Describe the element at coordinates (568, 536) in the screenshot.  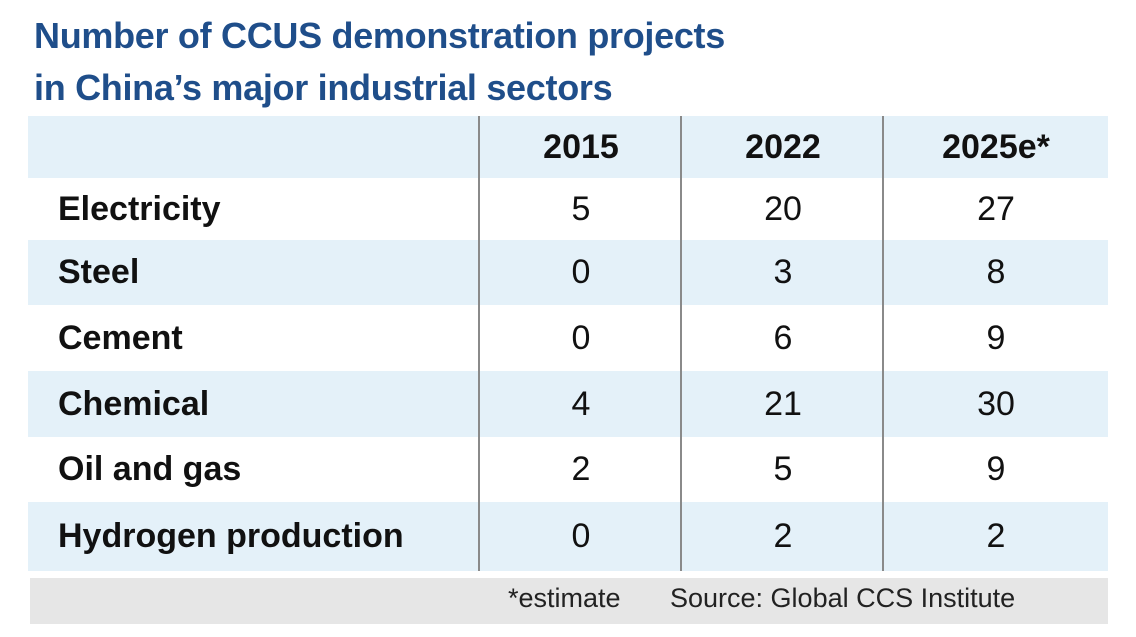
I see `table-row: Hydrogen production 0 2 2` at that location.